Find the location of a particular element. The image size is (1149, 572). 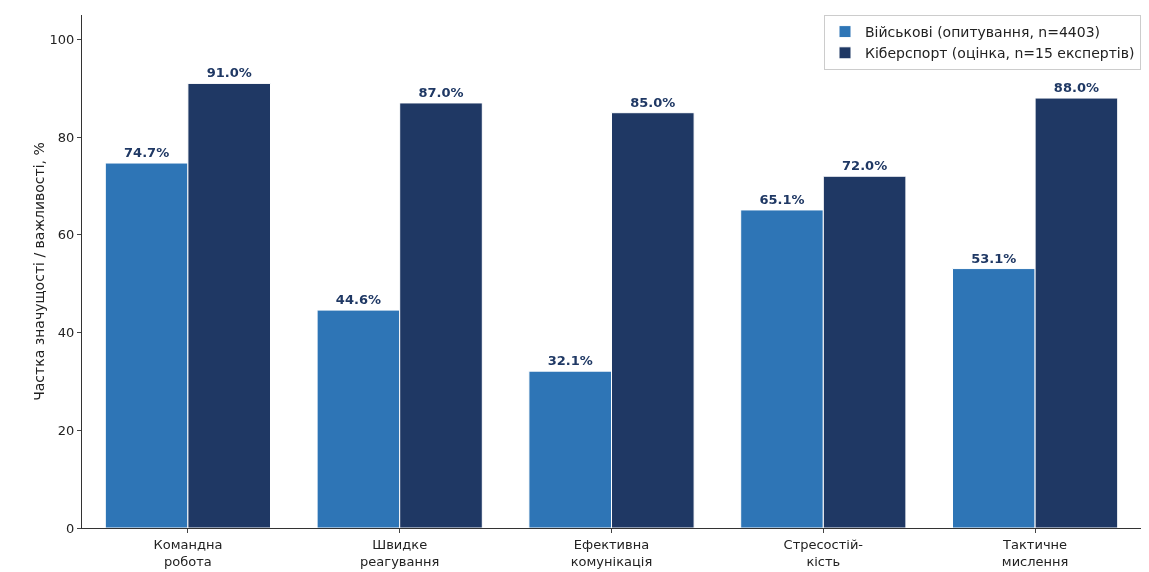

data-label: 65.1% is located at coordinates (782, 199).